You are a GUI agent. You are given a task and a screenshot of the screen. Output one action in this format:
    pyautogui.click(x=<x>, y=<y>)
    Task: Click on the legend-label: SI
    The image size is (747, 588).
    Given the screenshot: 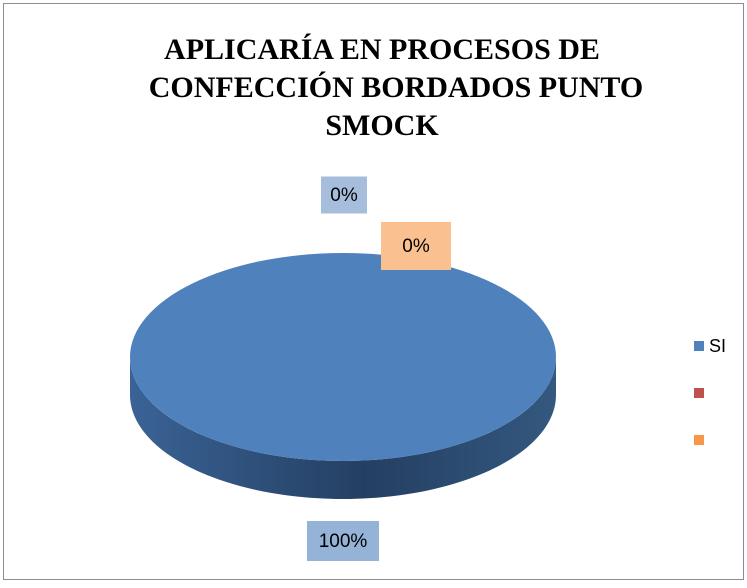 What is the action you would take?
    pyautogui.click(x=717, y=346)
    